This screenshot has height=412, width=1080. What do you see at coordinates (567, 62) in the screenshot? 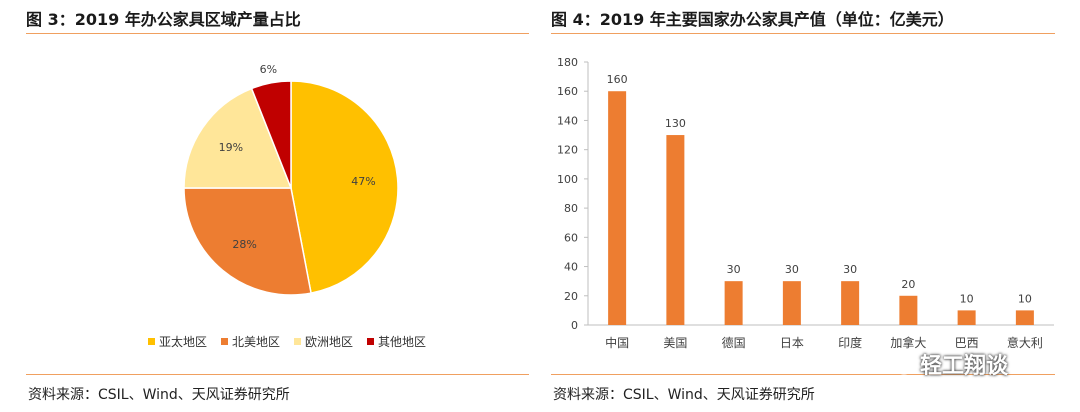
I see `y-tick-label-9: 180` at bounding box center [567, 62].